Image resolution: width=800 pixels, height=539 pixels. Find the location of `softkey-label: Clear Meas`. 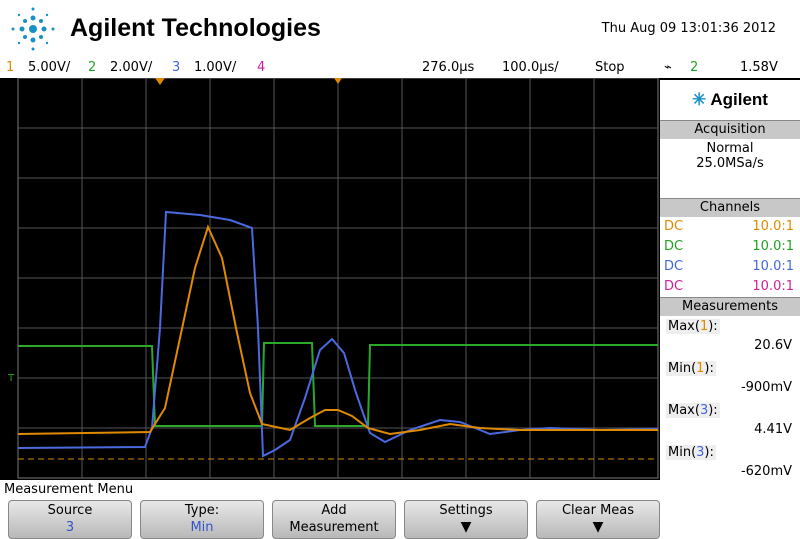

softkey-label: Clear Meas is located at coordinates (598, 510).